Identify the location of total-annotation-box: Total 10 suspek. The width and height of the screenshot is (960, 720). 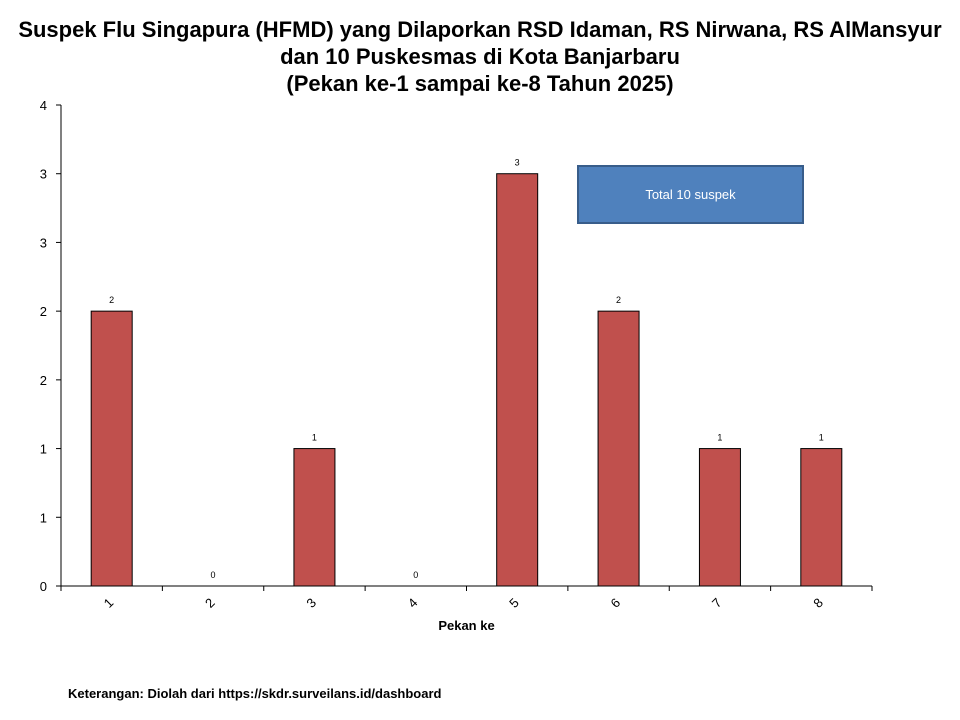
(690, 194).